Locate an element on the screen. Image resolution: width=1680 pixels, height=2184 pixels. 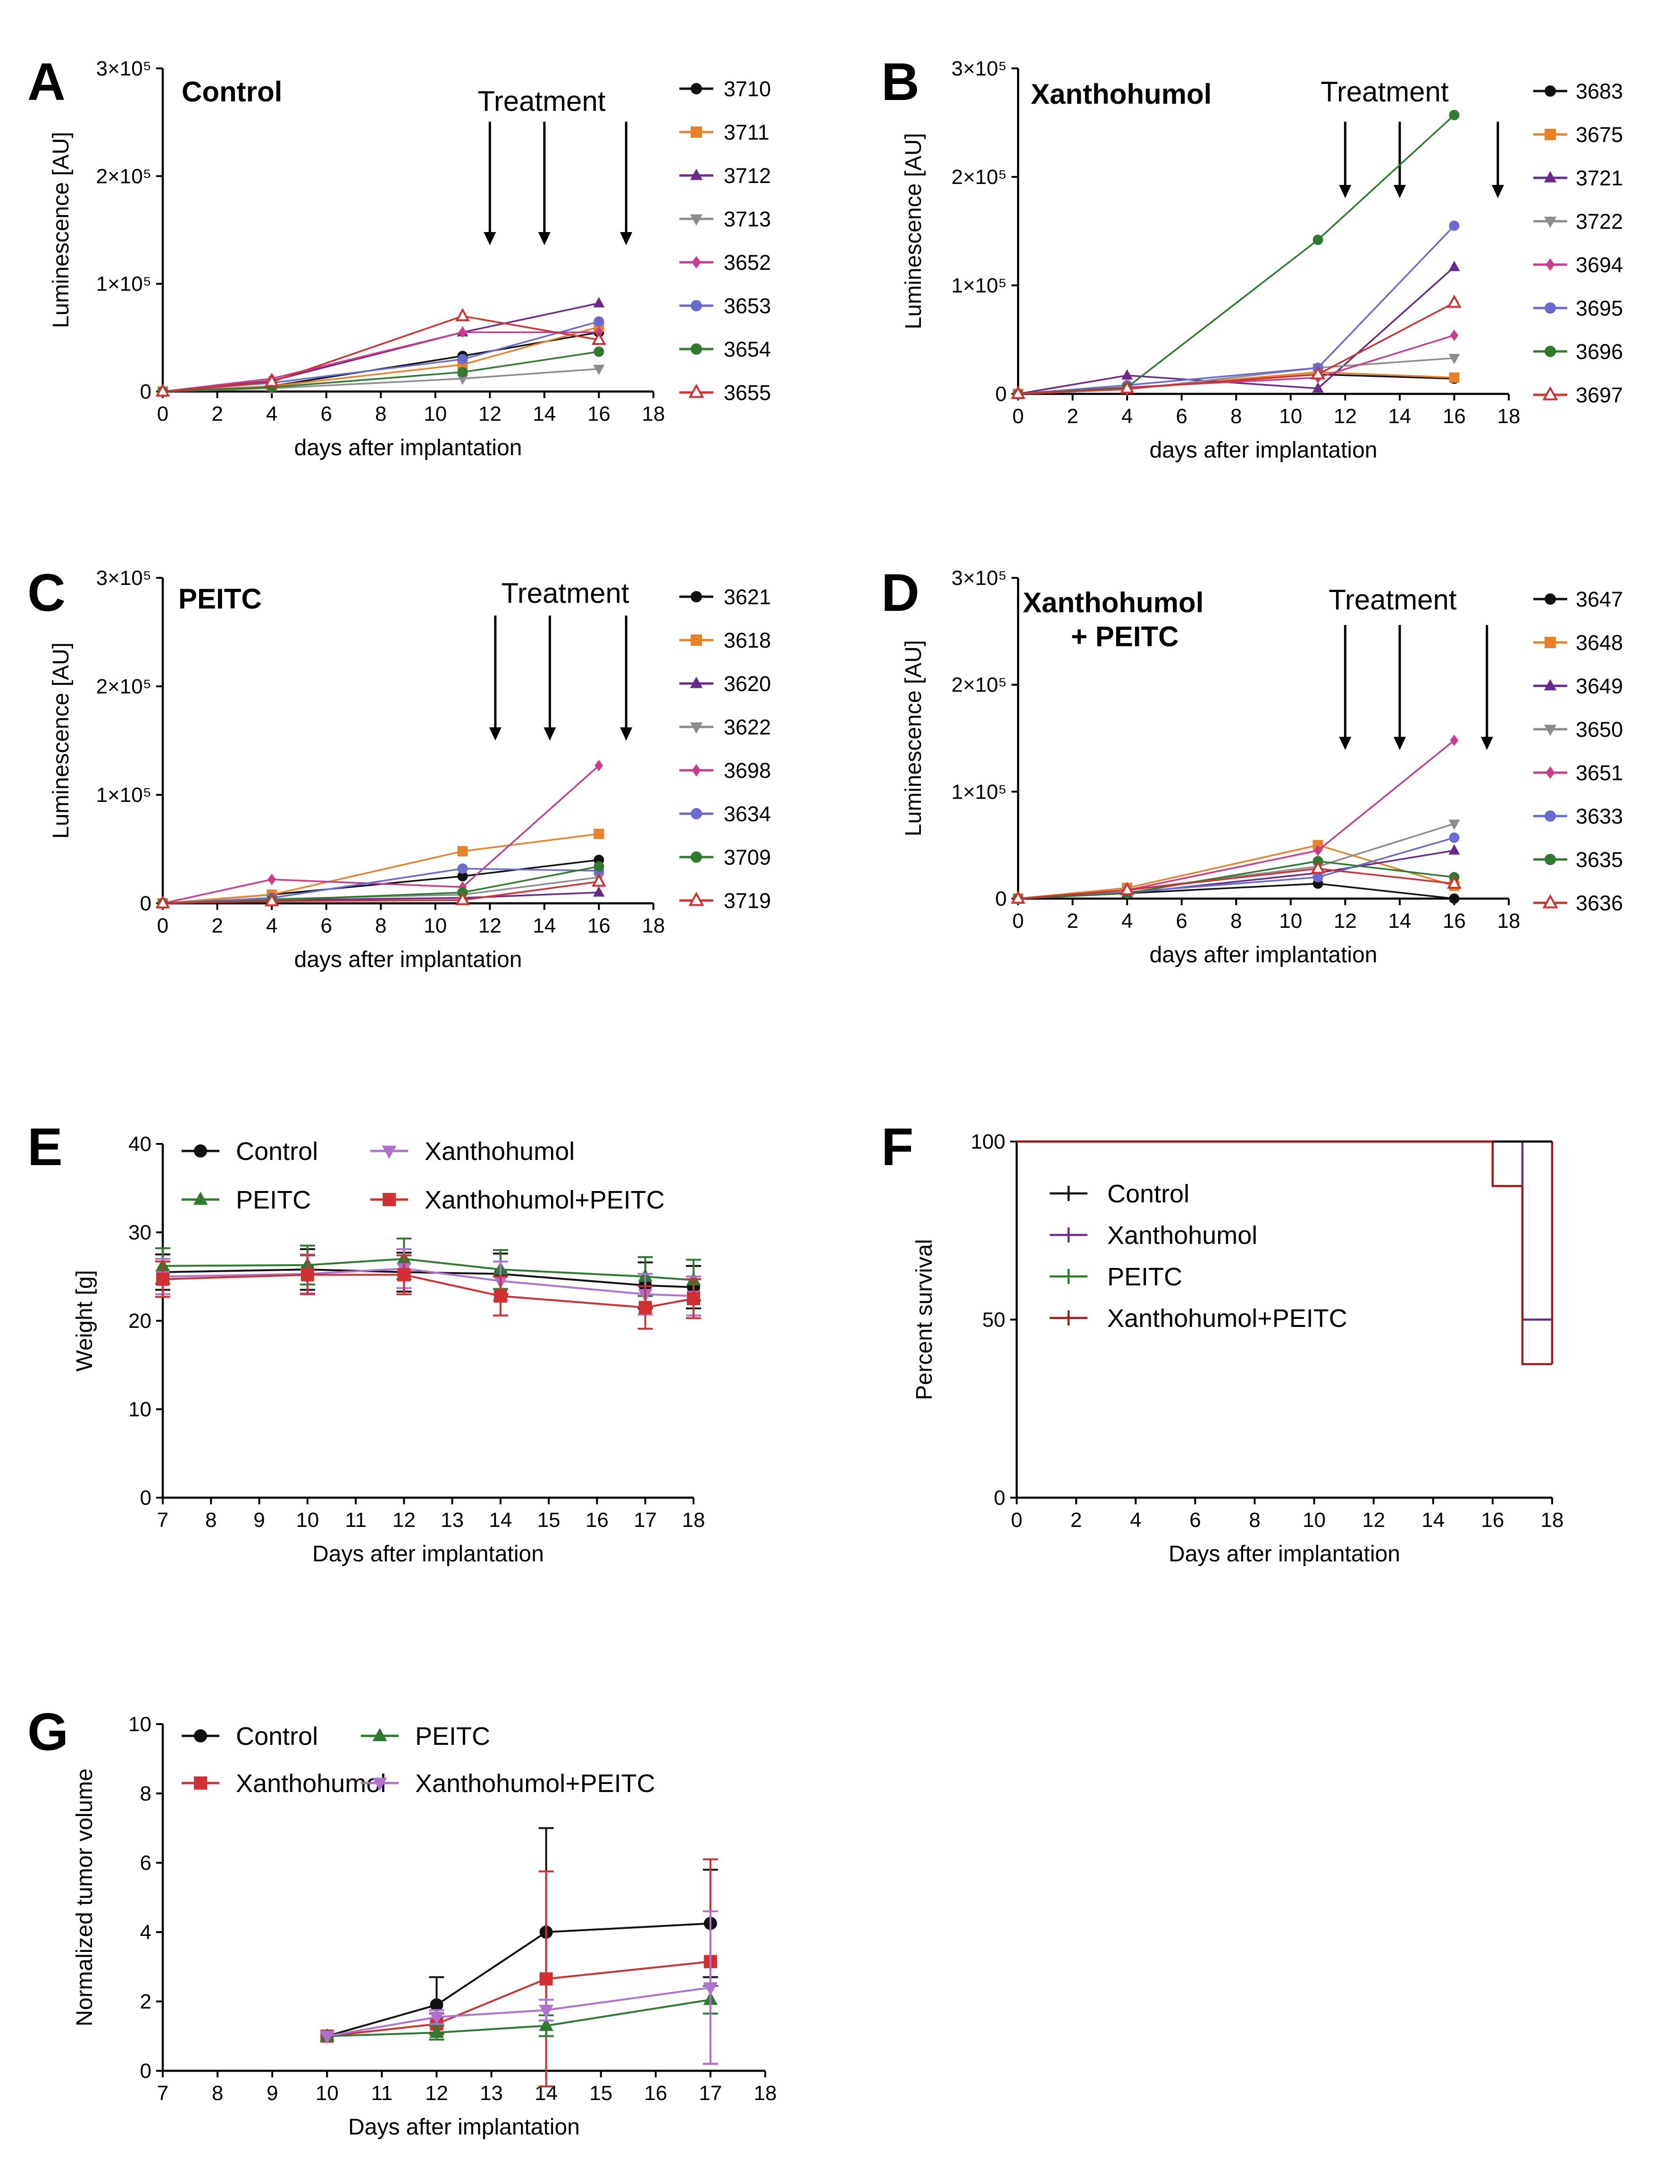
series-line-Xanthohumol+PEITC is located at coordinates (518, 2011).